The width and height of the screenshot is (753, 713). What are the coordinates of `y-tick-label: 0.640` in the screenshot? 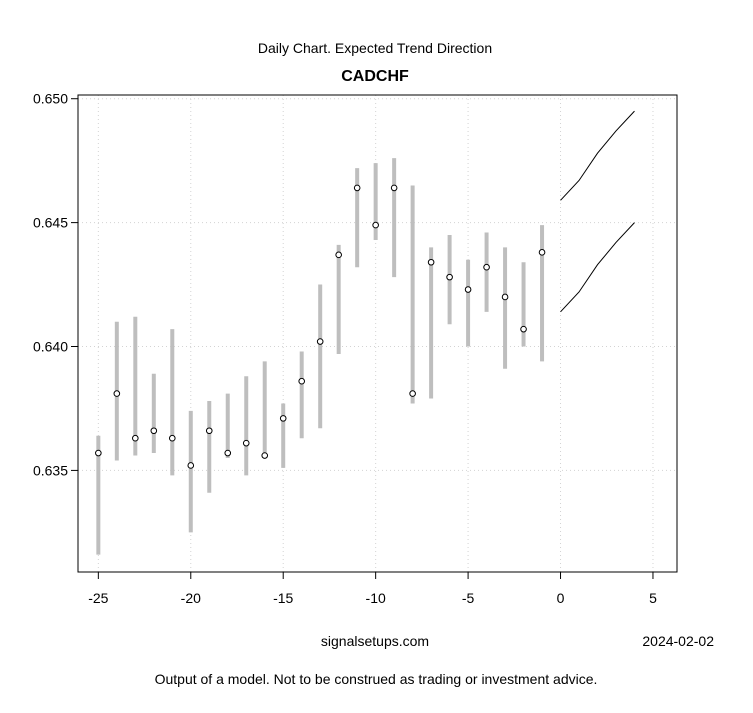 It's located at (50, 347).